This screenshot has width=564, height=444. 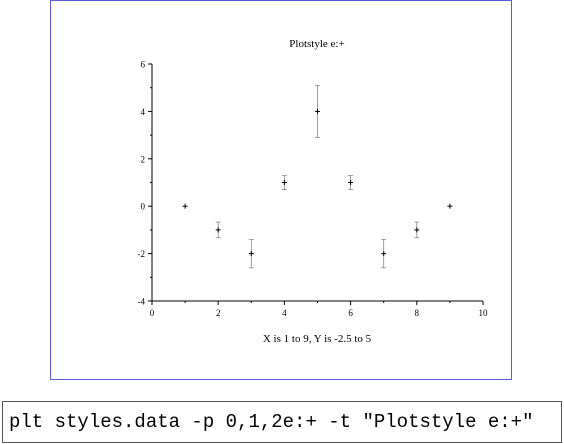 I want to click on y-tick-label: 2, so click(x=143, y=159).